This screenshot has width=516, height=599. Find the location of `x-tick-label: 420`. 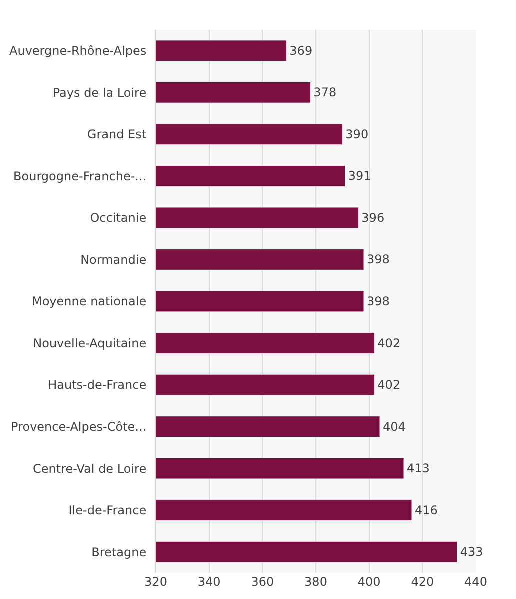

x-tick-label: 420 is located at coordinates (422, 582).